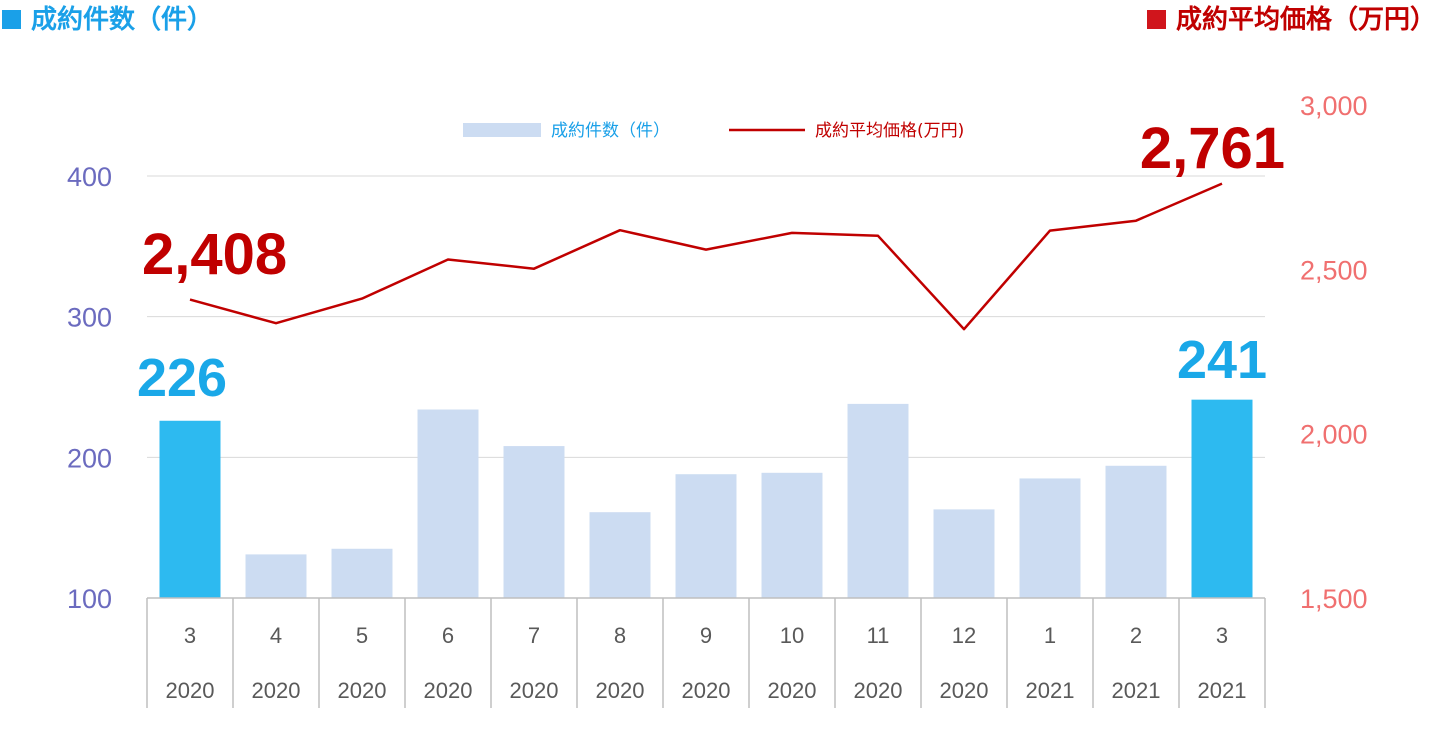 This screenshot has height=738, width=1440. What do you see at coordinates (1136, 635) in the screenshot?
I see `x-tick-month: 2` at bounding box center [1136, 635].